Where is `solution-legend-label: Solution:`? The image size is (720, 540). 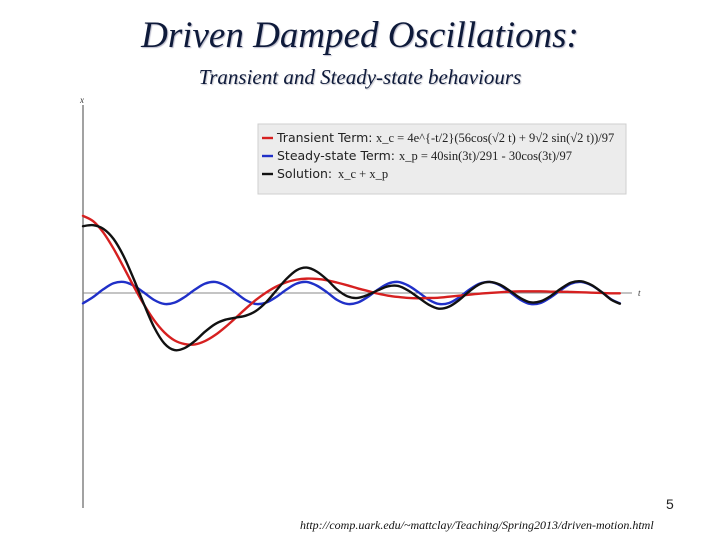
solution-legend-label: Solution: is located at coordinates (304, 173).